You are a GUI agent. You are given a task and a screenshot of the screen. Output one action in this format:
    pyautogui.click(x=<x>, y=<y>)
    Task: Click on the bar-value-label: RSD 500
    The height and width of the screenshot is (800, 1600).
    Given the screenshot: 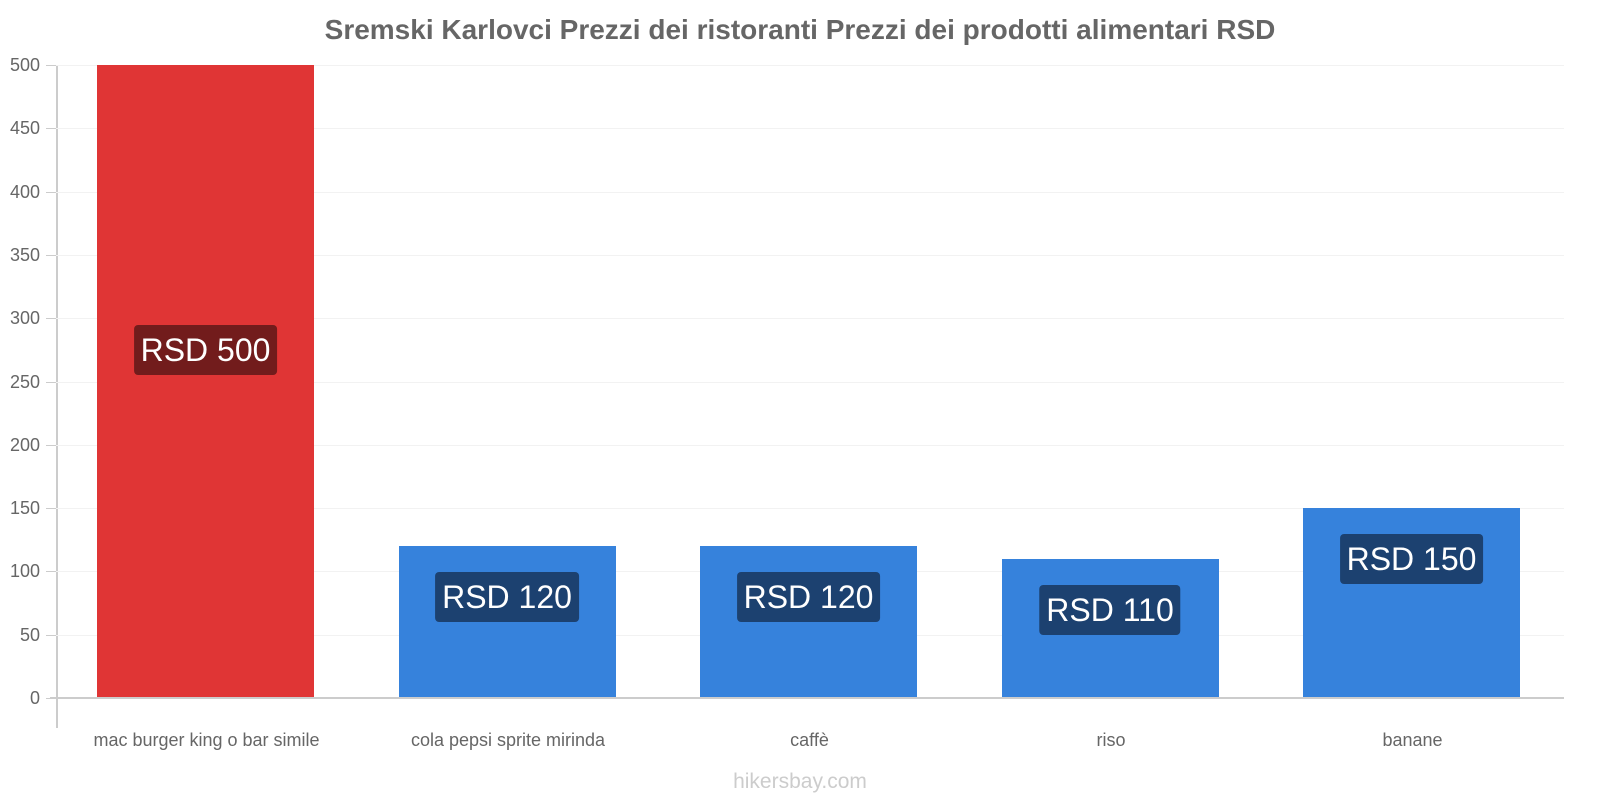 What is the action you would take?
    pyautogui.click(x=205, y=349)
    